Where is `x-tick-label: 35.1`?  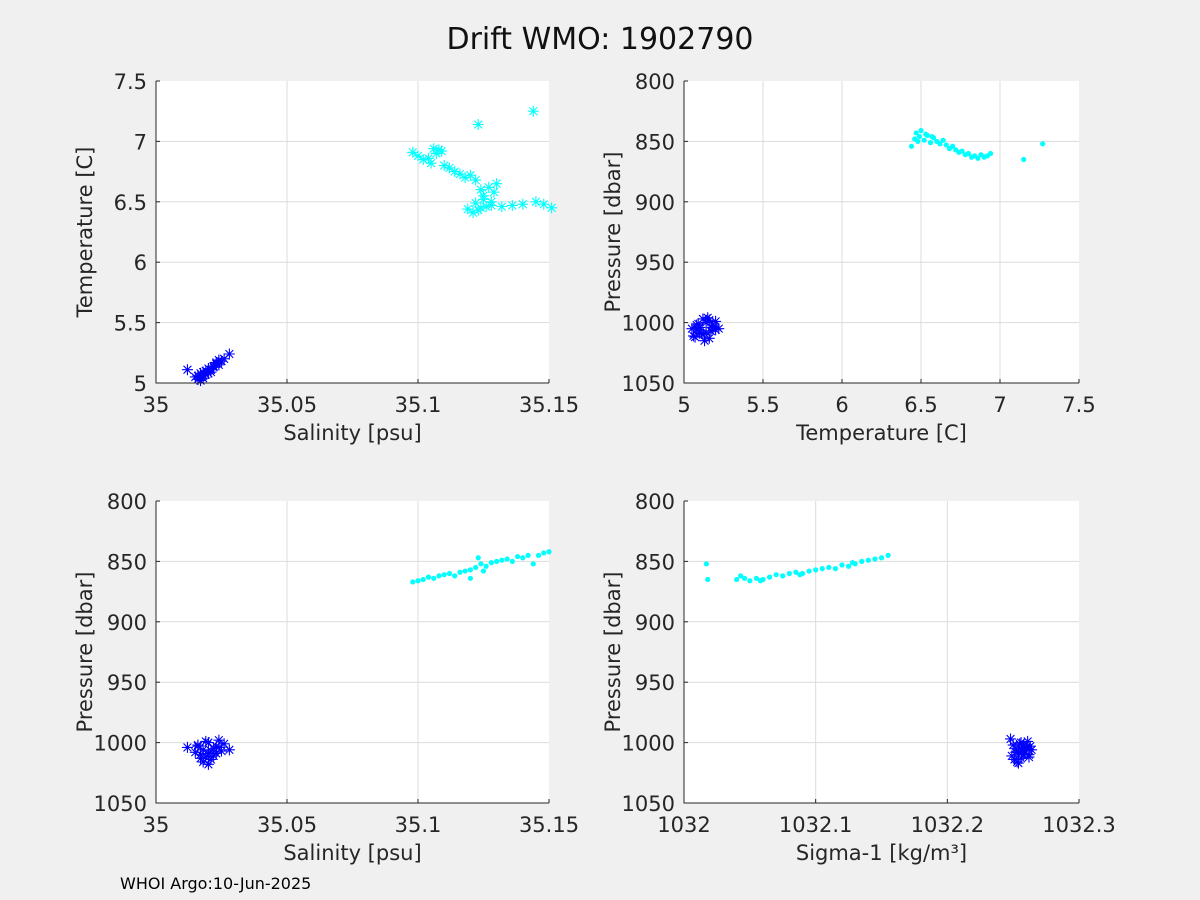 x-tick-label: 35.1 is located at coordinates (418, 825).